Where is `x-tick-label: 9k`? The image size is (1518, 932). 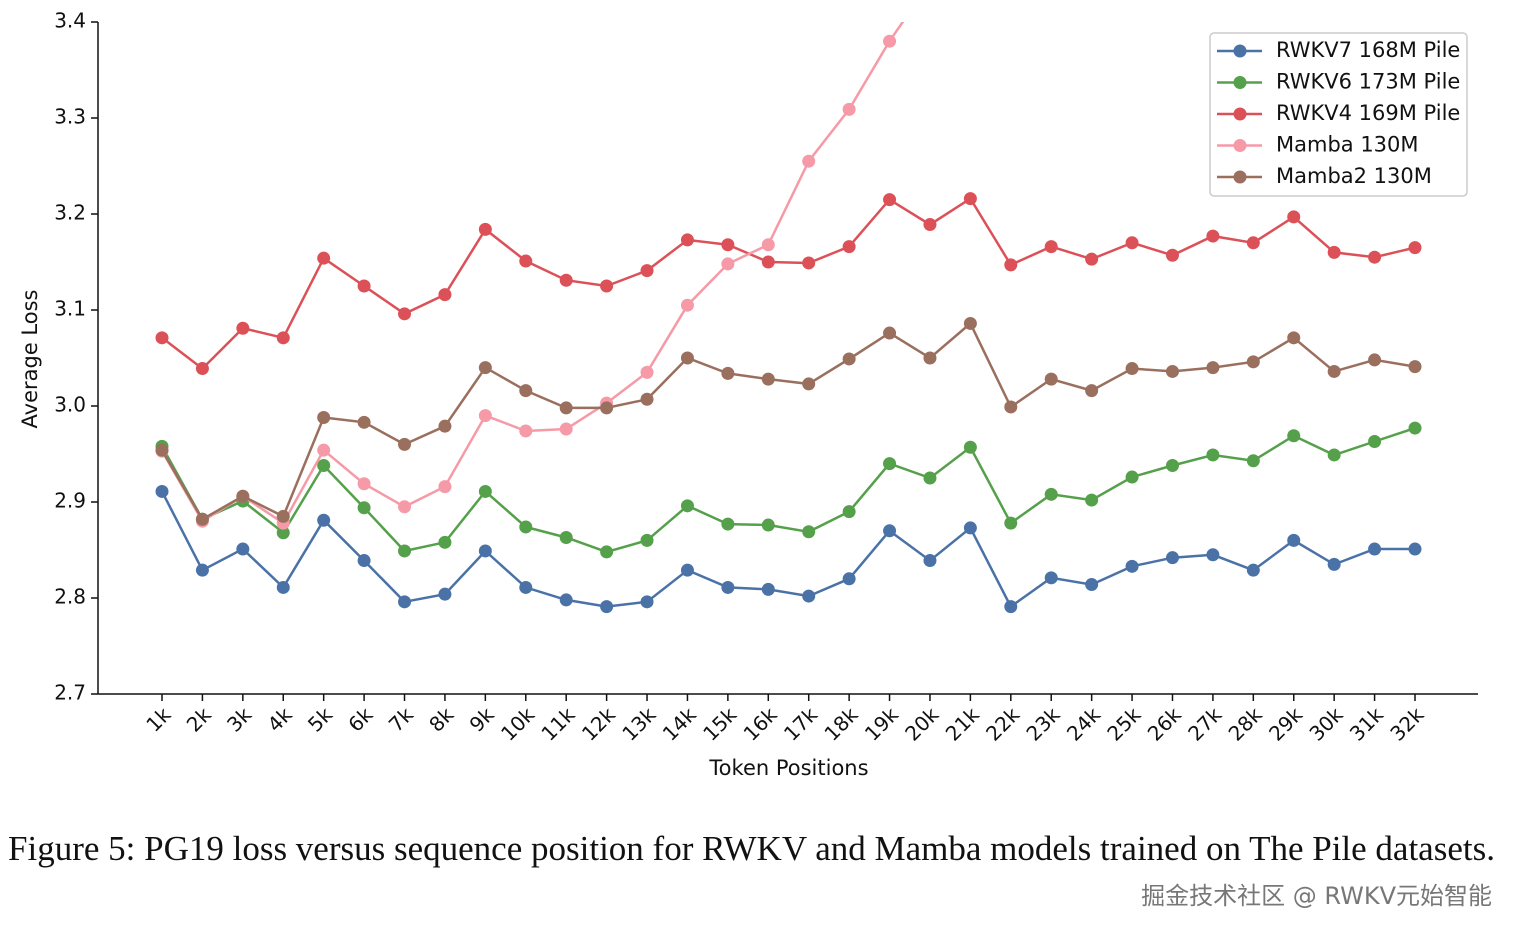
x-tick-label: 9k is located at coordinates (482, 719).